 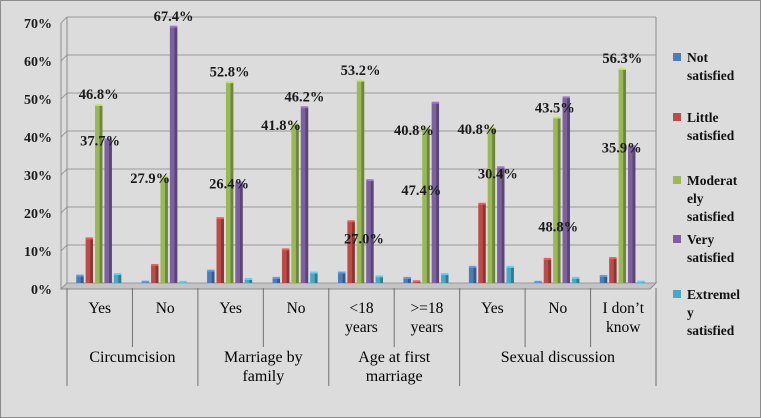 I want to click on x-group-label: Circumcision, so click(x=132, y=357).